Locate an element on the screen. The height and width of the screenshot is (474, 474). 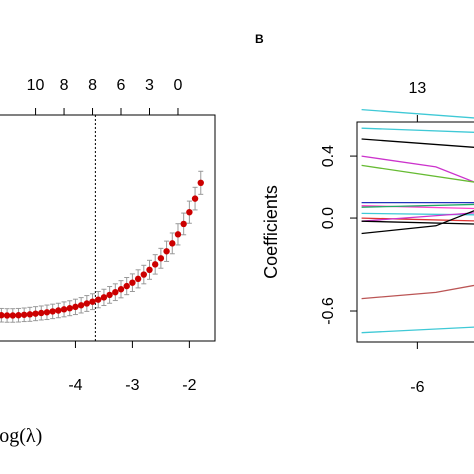
panel-b-left-axis: -0.6 0.0 0.4 is located at coordinates (338, 235).